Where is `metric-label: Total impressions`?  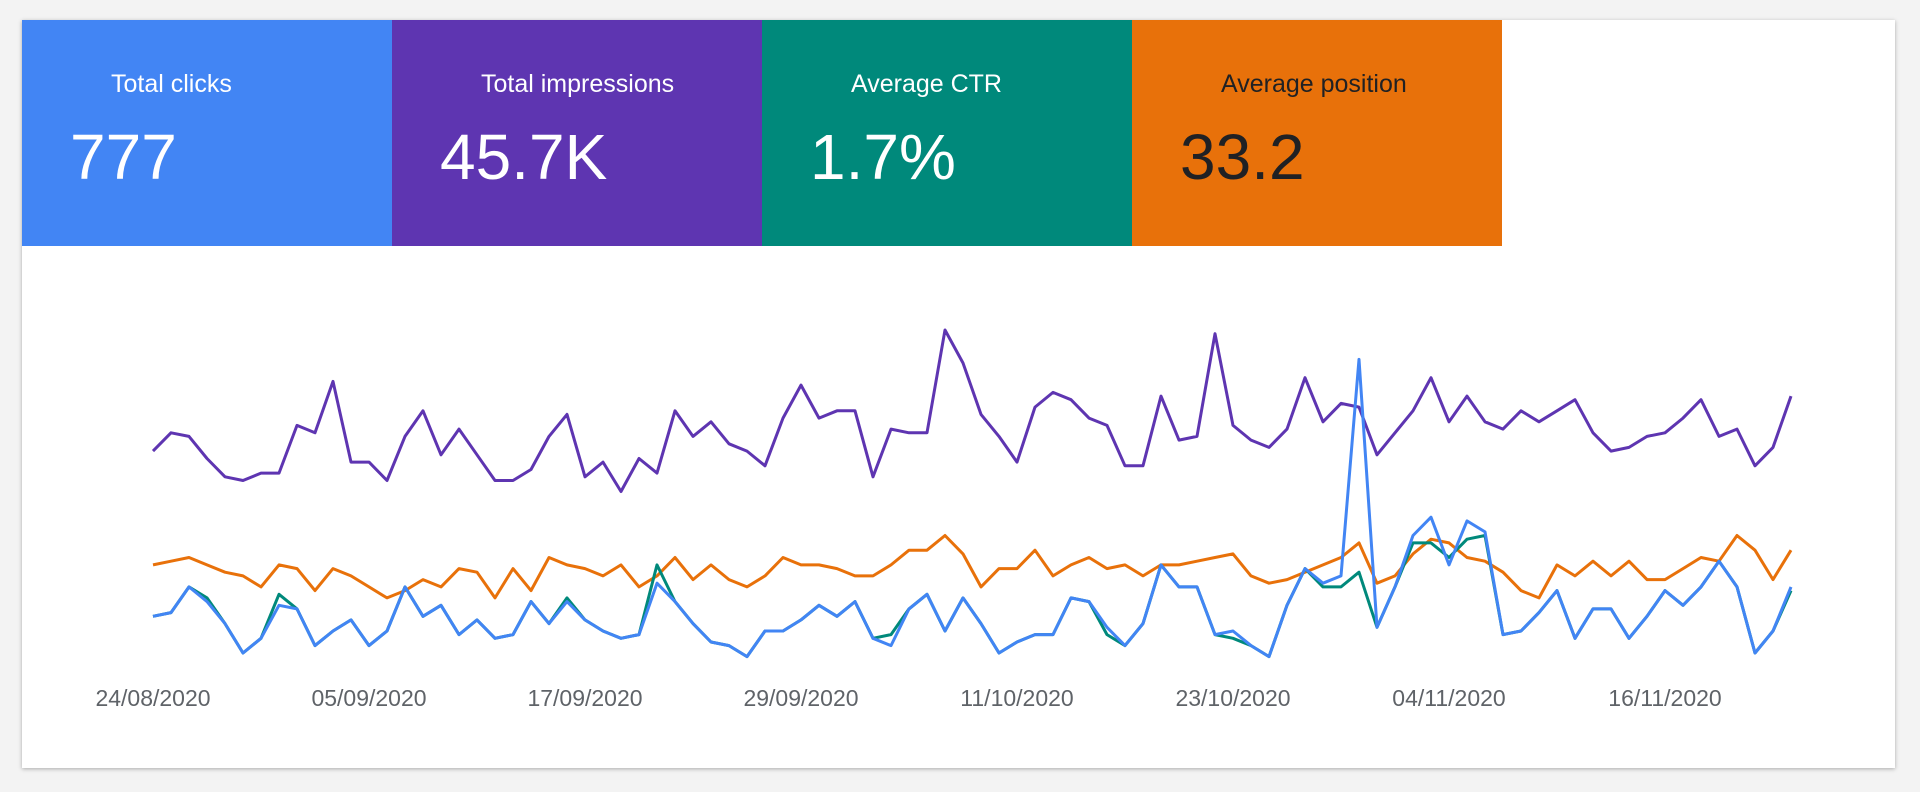 metric-label: Total impressions is located at coordinates (578, 84).